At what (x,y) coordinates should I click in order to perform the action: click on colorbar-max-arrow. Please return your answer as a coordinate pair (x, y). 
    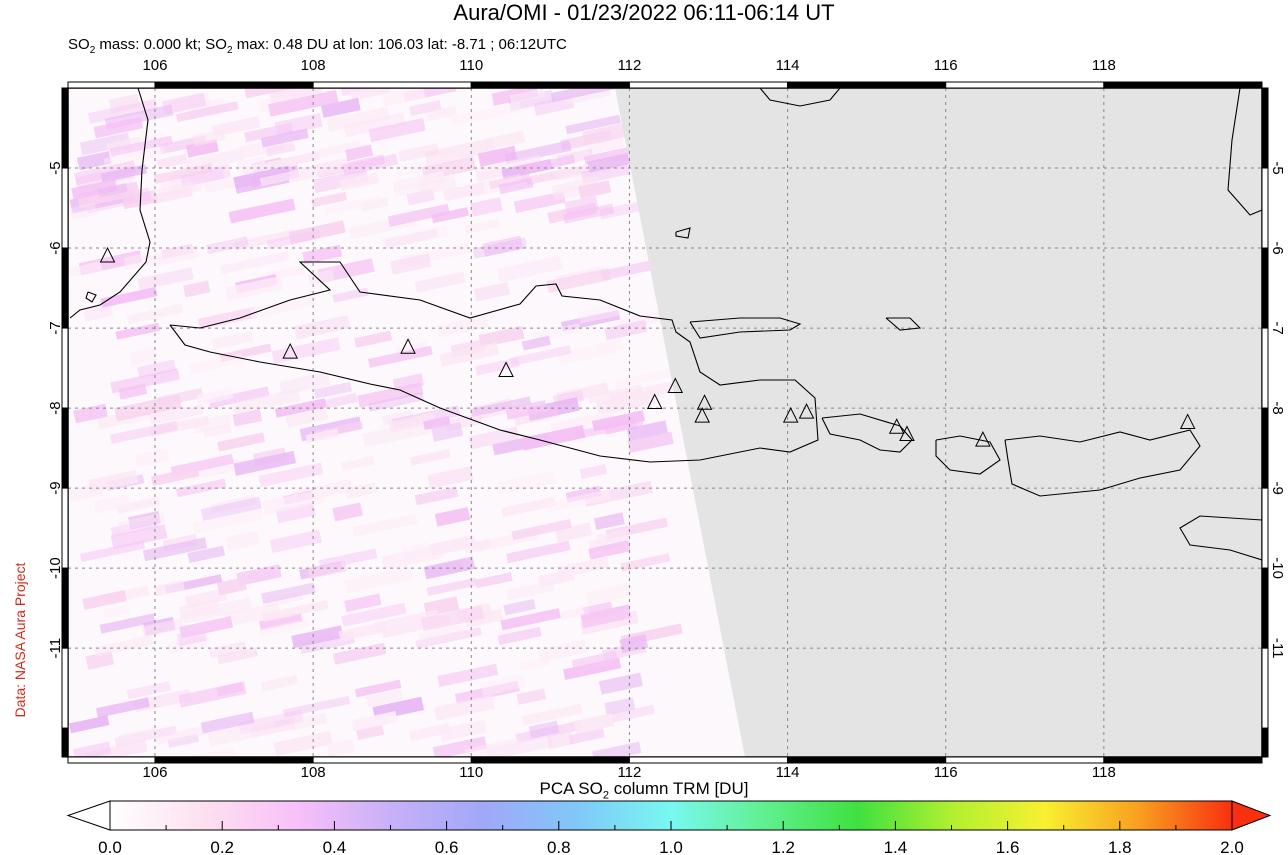
    Looking at the image, I should click on (1251, 815).